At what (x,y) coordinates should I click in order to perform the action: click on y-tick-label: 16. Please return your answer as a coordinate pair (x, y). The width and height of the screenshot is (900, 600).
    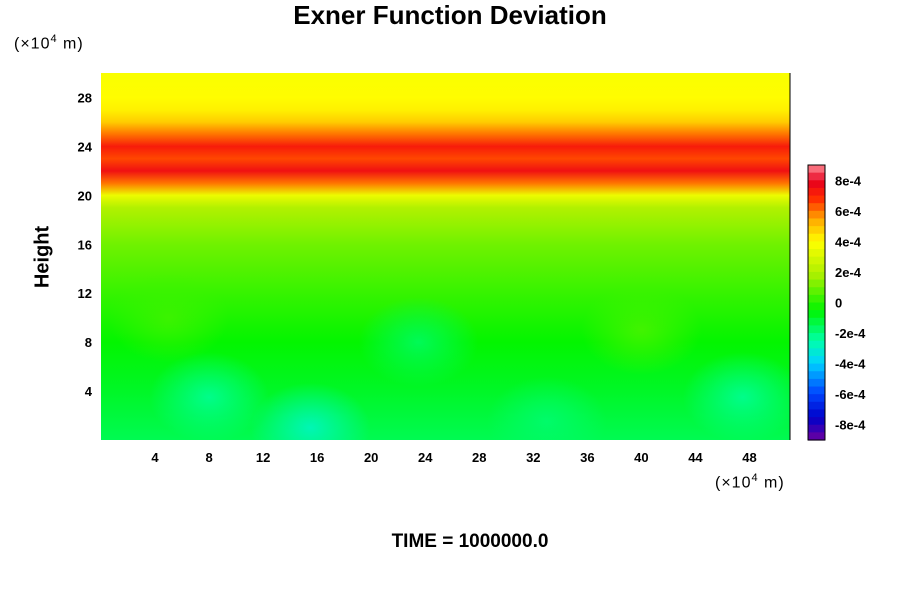
    Looking at the image, I should click on (85, 244).